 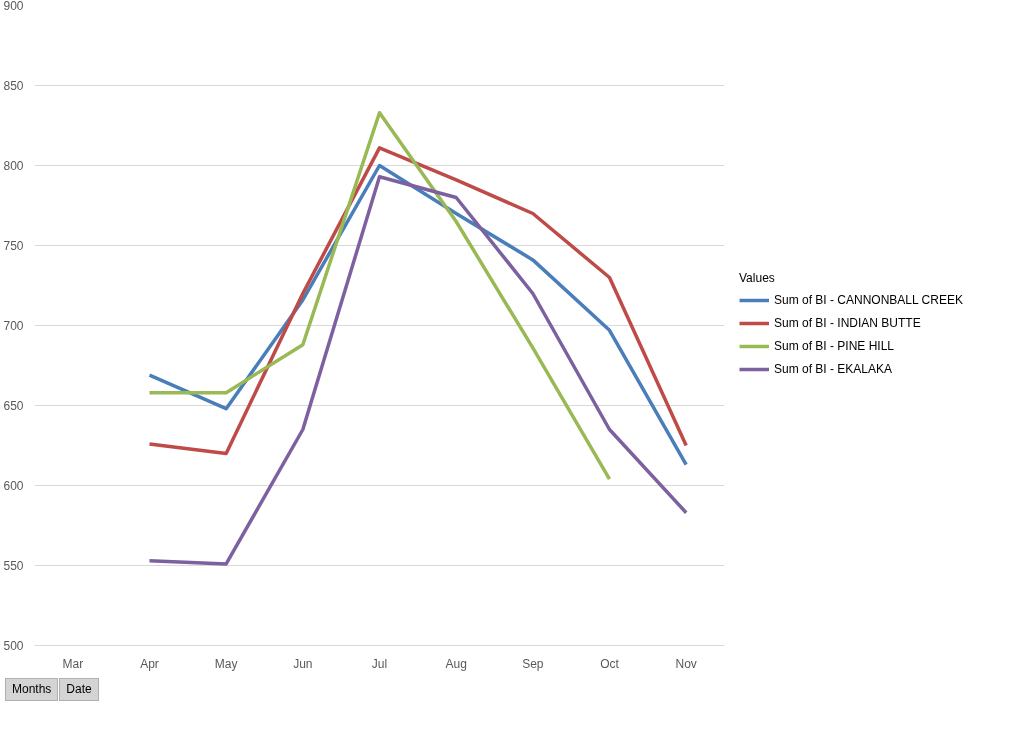 I want to click on y-tick-label: 850, so click(x=13, y=86).